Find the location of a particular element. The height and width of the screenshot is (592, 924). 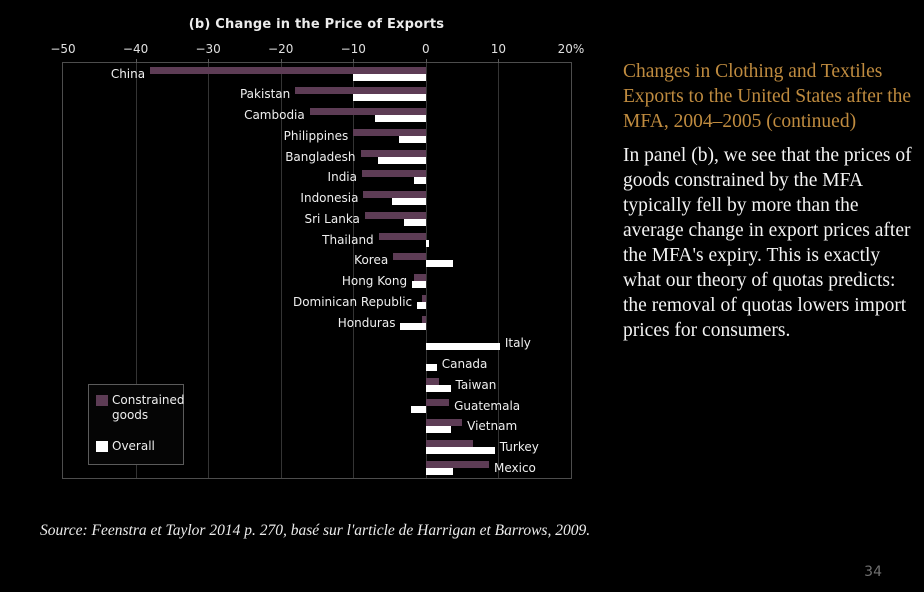

tick-mark--40 is located at coordinates (136, 61).